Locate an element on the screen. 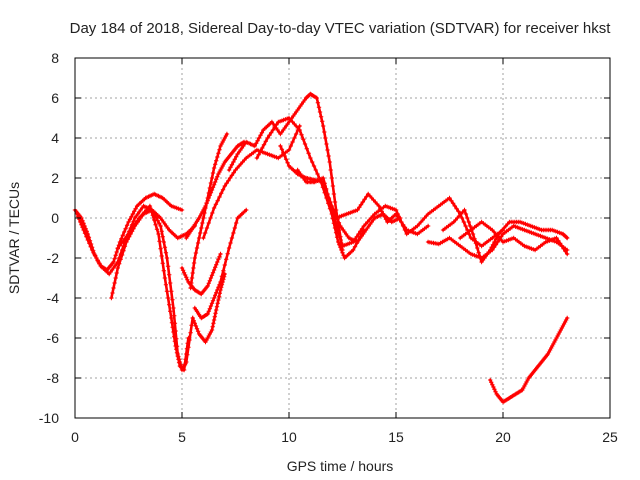  y-tick-label: 4 is located at coordinates (55, 138).